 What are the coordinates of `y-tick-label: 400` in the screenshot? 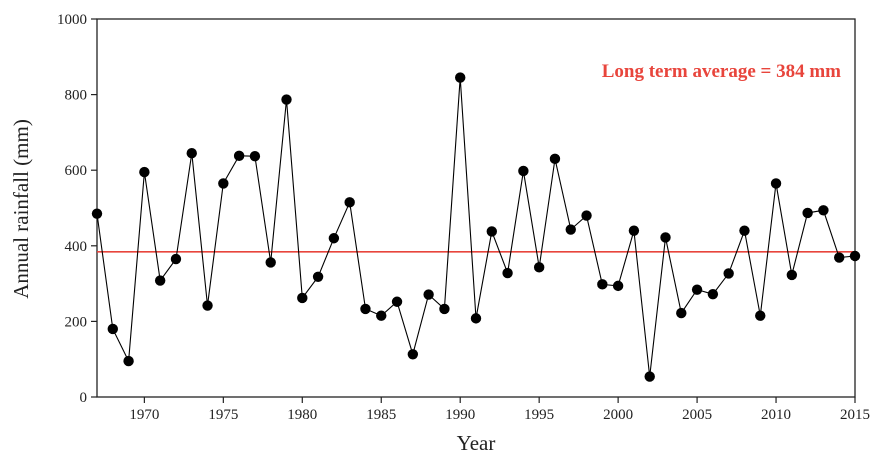 It's located at (76, 247).